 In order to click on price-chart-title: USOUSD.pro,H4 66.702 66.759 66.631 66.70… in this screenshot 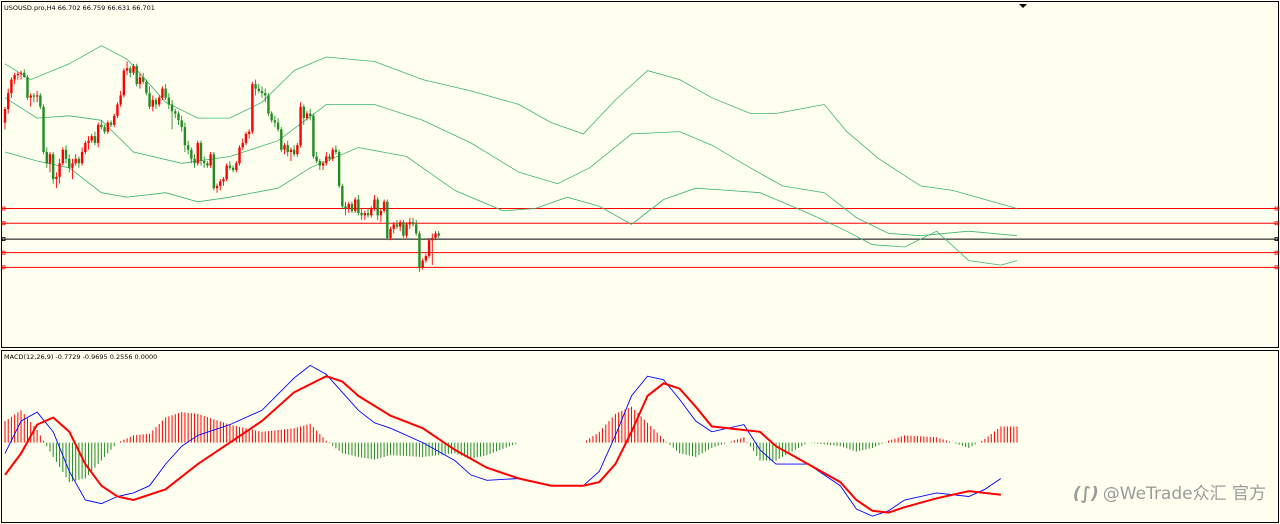, I will do `click(79, 8)`.